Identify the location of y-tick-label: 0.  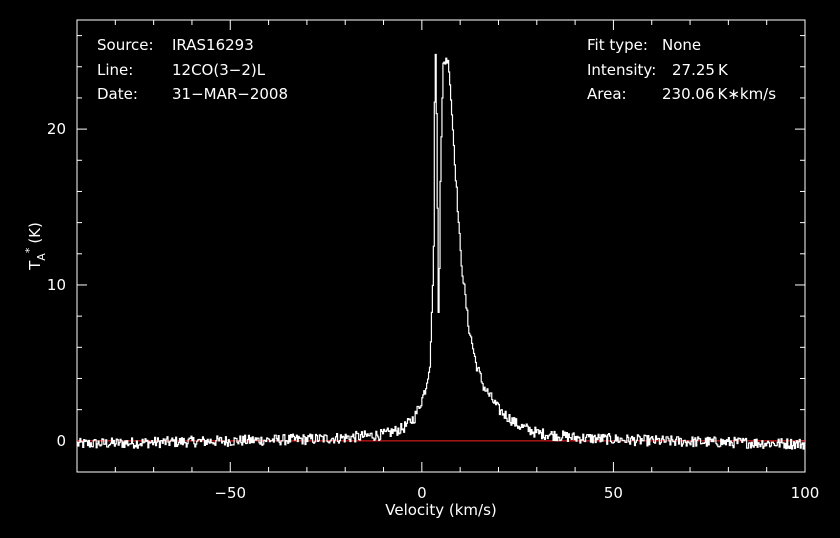
(61, 441).